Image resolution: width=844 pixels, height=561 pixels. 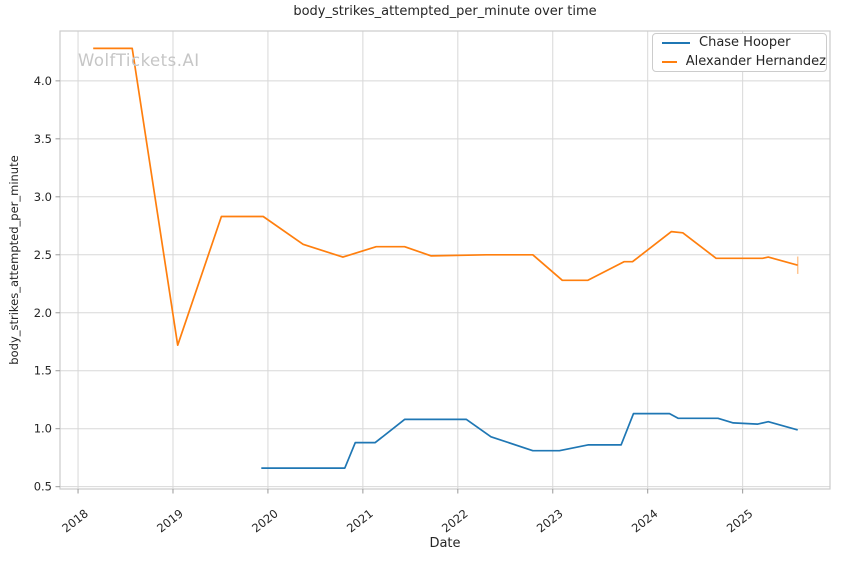 I want to click on y-tick-label: 0.5, so click(x=43, y=487).